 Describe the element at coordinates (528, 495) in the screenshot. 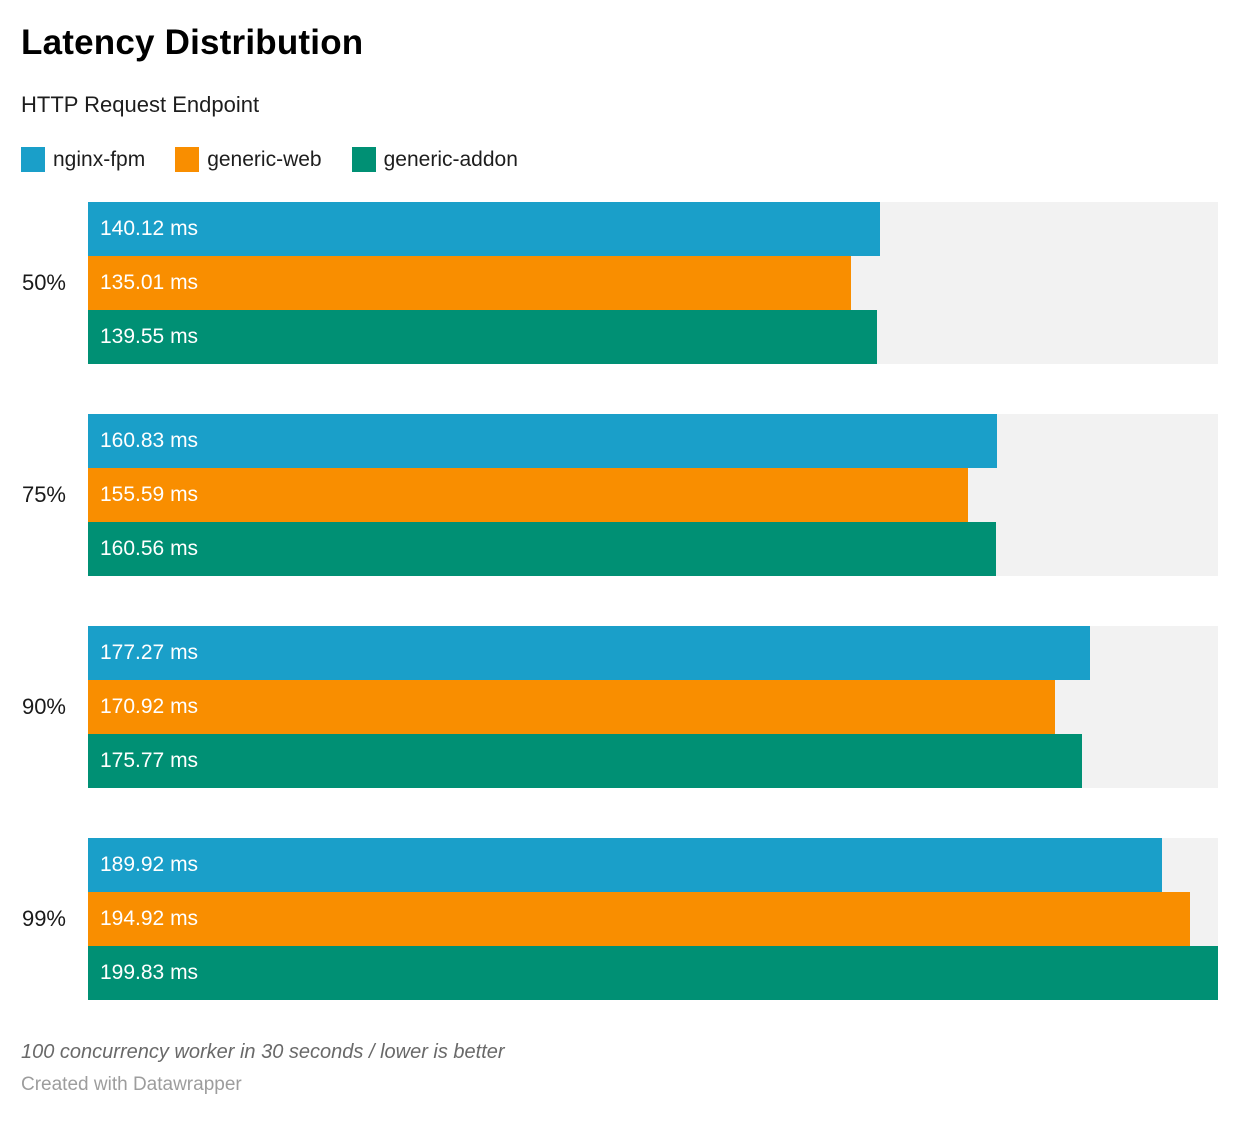

I see `bar-generic-web: 155.59 ms` at that location.